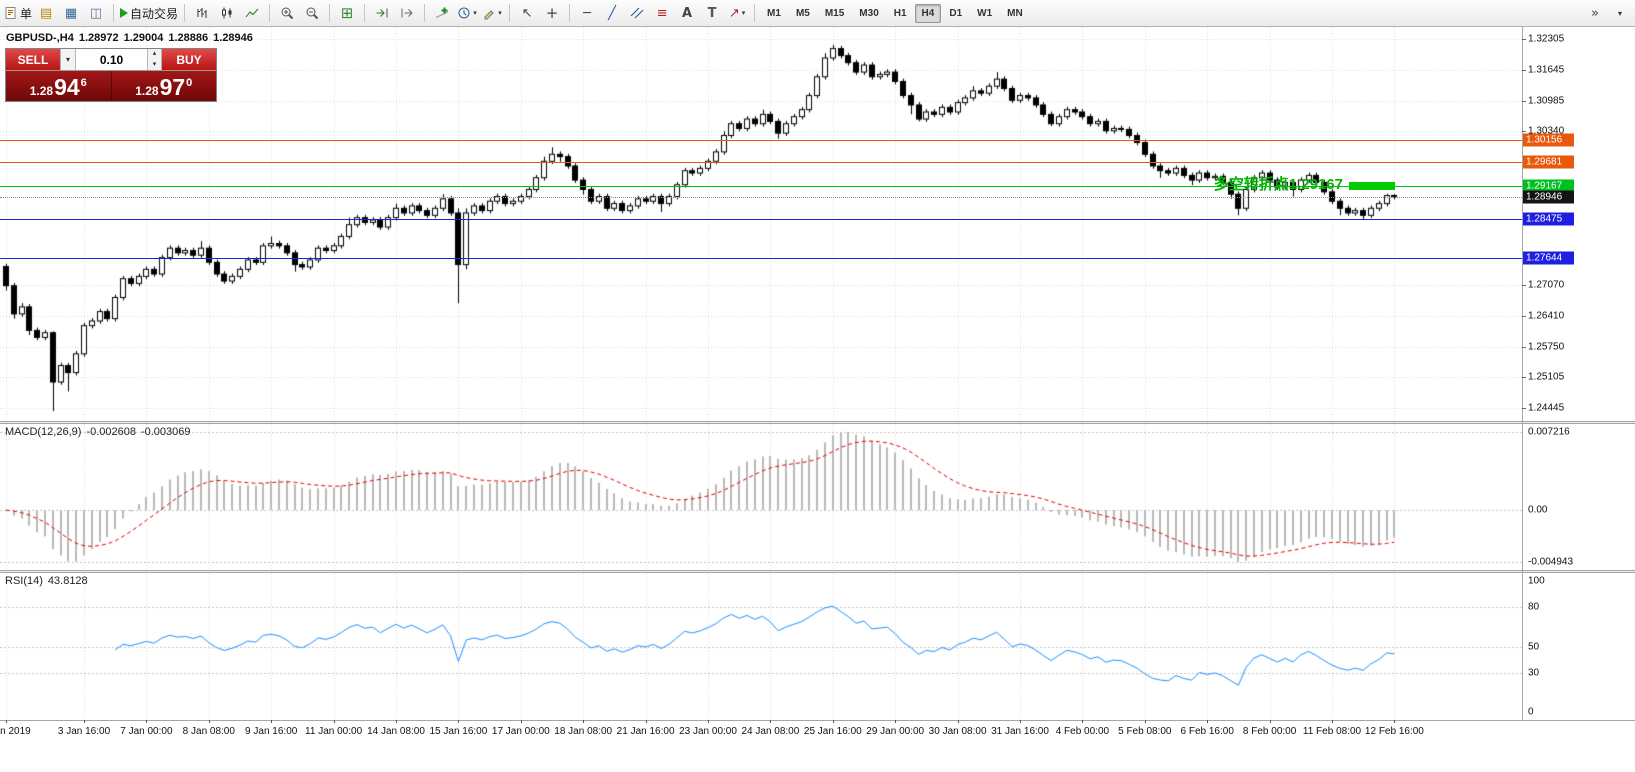  What do you see at coordinates (98, 38) in the screenshot?
I see `ohlc-open: 1.28972` at bounding box center [98, 38].